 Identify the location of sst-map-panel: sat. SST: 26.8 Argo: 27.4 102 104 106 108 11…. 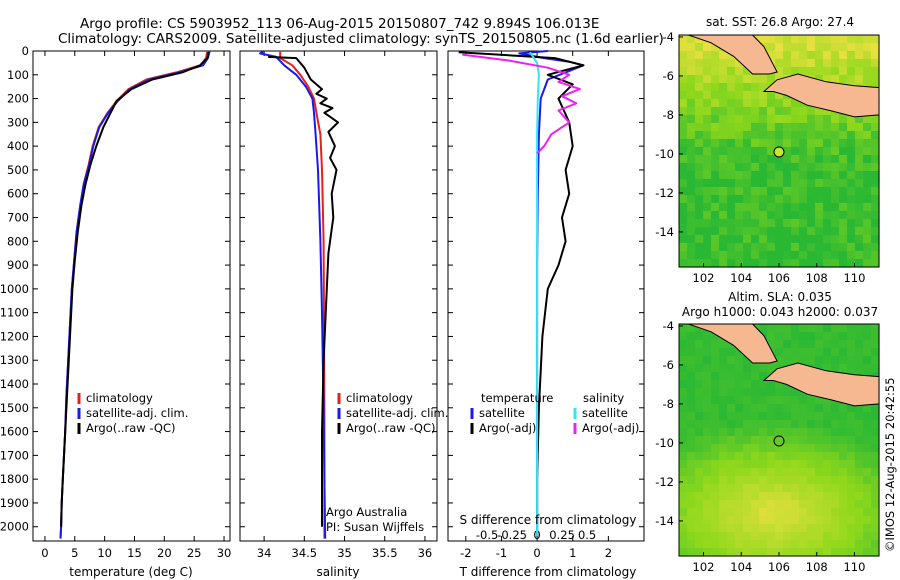
(767, 150).